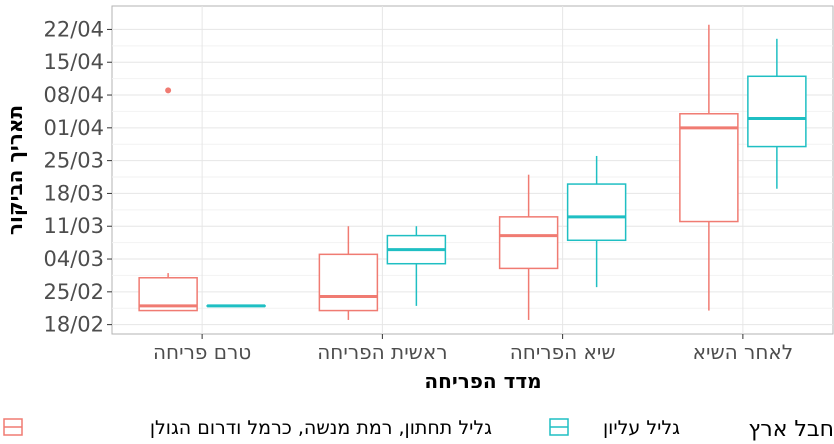  I want to click on x-axis-title: מדד הפריחה, so click(482, 381).